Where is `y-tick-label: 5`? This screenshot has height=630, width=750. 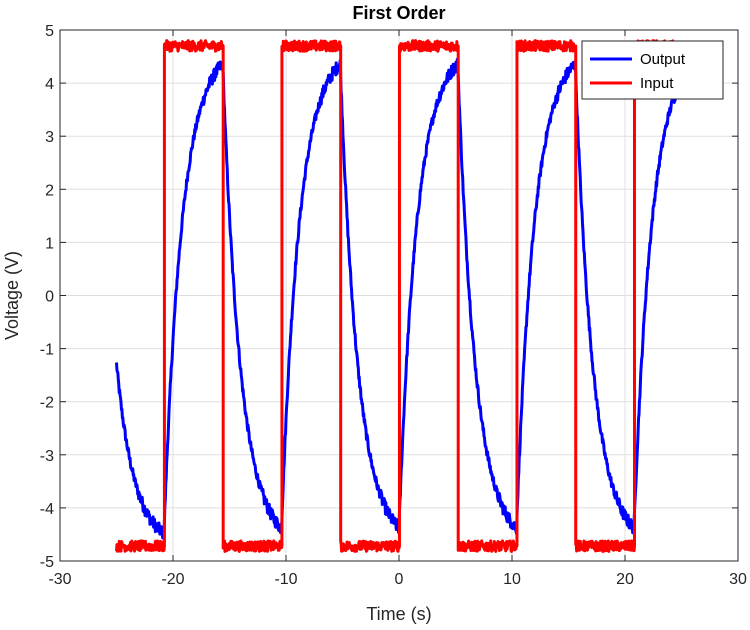 y-tick-label: 5 is located at coordinates (49, 31).